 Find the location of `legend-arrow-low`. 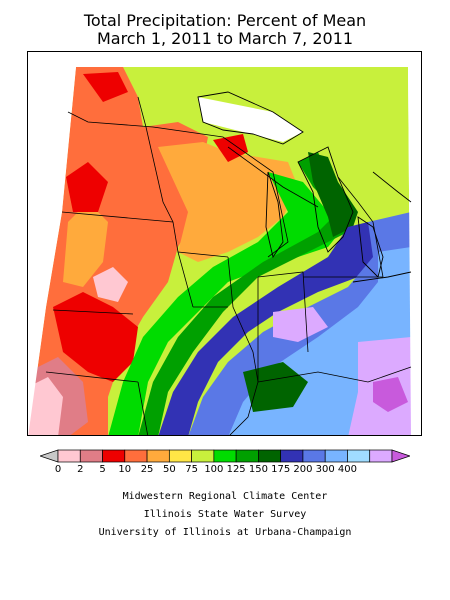

legend-arrow-low is located at coordinates (49, 456).